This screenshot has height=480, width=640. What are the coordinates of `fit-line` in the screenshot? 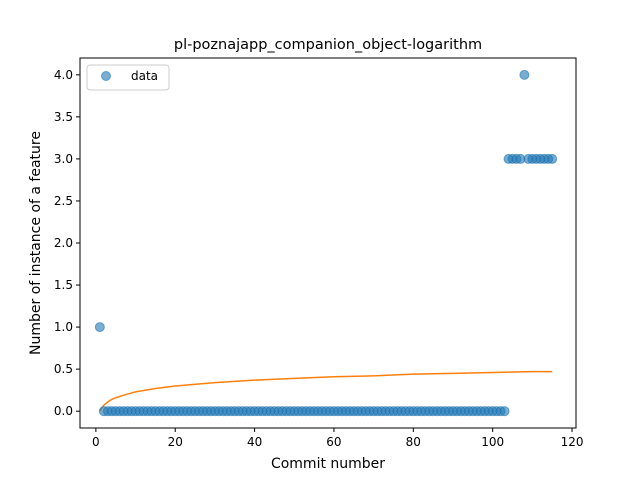 It's located at (326, 391).